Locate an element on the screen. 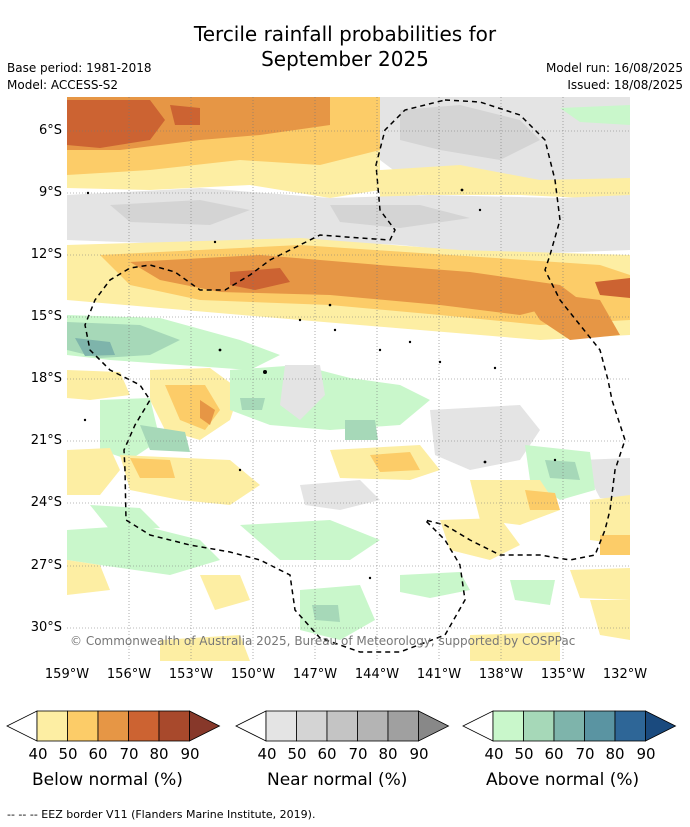 This screenshot has width=690, height=827. lat-label: 27°S is located at coordinates (46, 565).